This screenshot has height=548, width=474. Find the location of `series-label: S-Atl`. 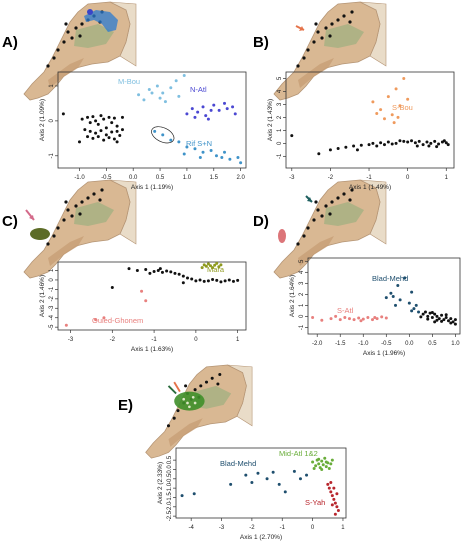

series-label: S-Atl is located at coordinates (345, 310).